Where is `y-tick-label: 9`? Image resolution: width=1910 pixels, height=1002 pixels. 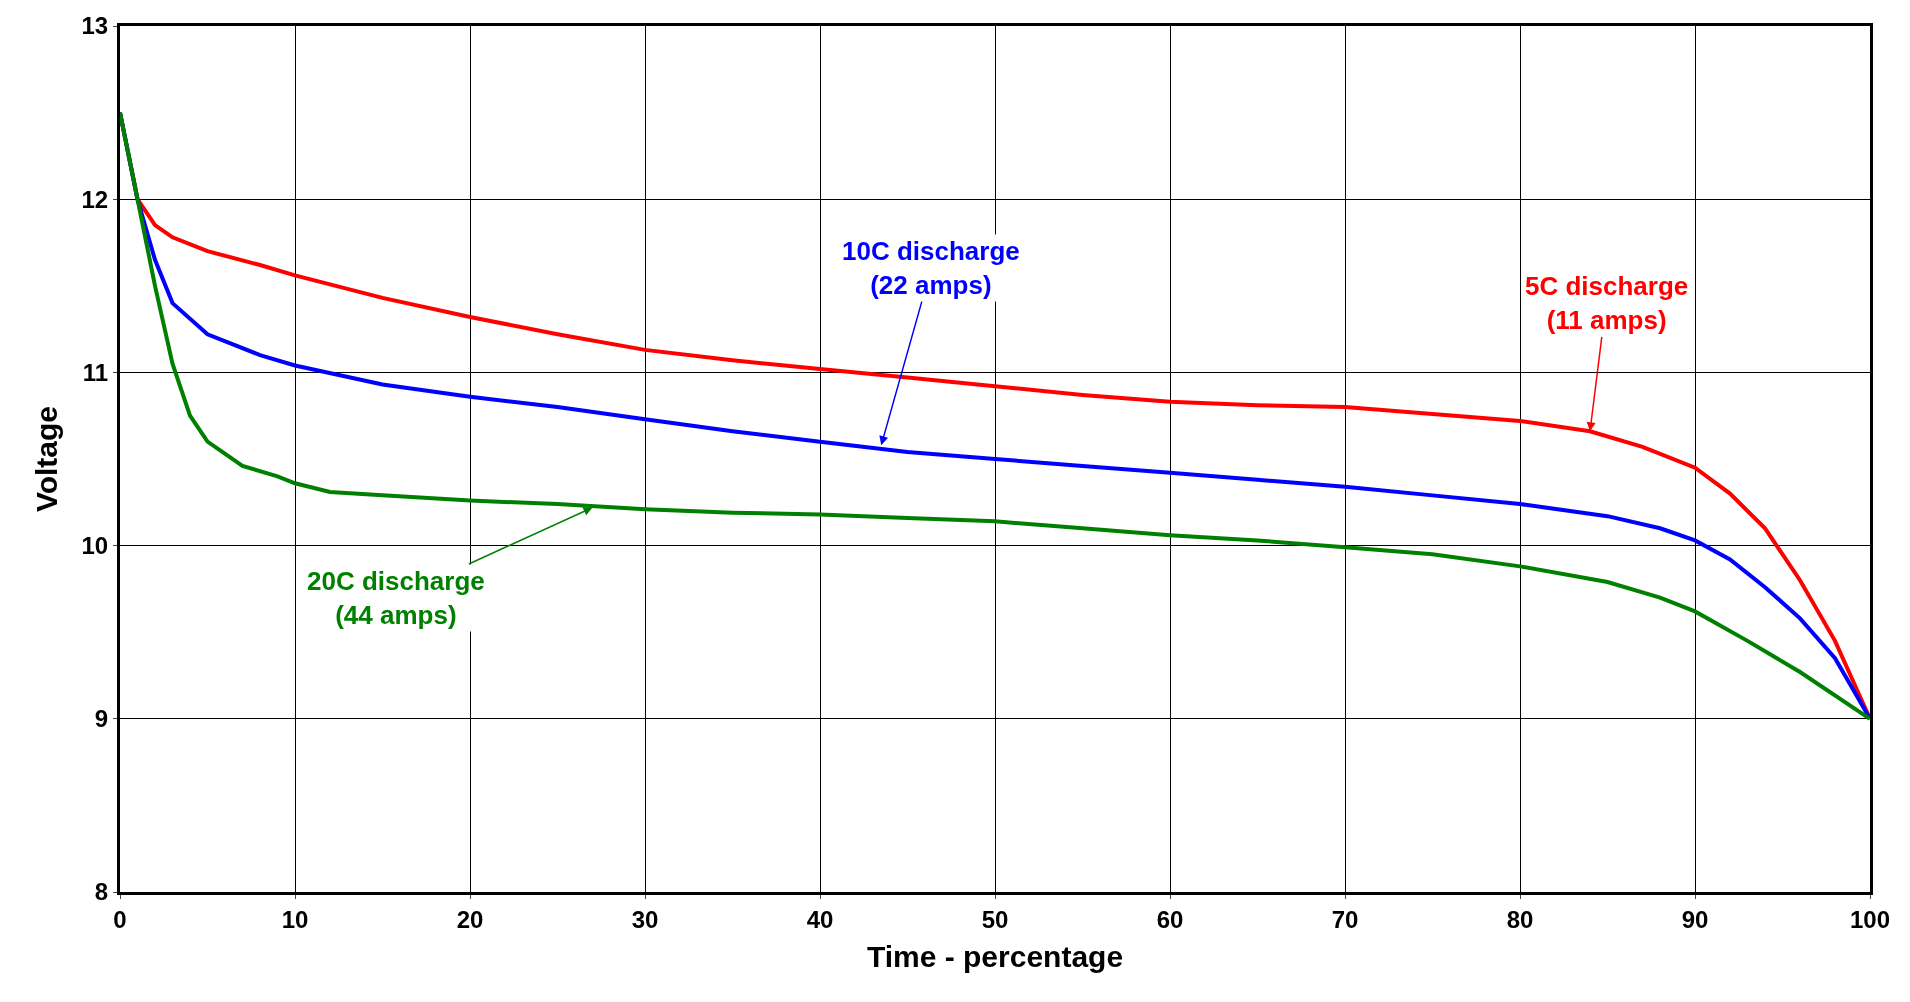
y-tick-label: 9 is located at coordinates (101, 719).